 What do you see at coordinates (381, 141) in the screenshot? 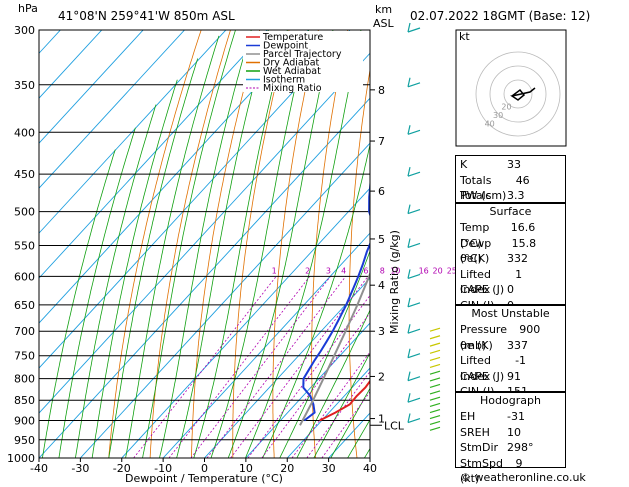
I see `km-tick-label: 7` at bounding box center [381, 141].